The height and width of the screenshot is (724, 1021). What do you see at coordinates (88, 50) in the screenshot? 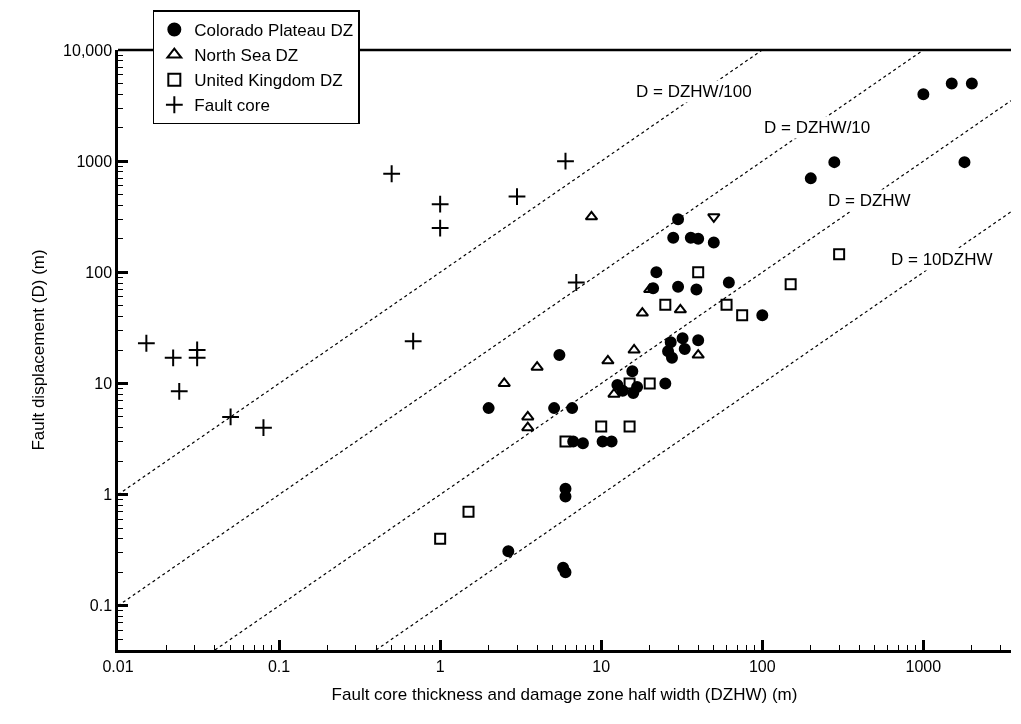
I see `y-tick-label: 10,000` at bounding box center [88, 50].